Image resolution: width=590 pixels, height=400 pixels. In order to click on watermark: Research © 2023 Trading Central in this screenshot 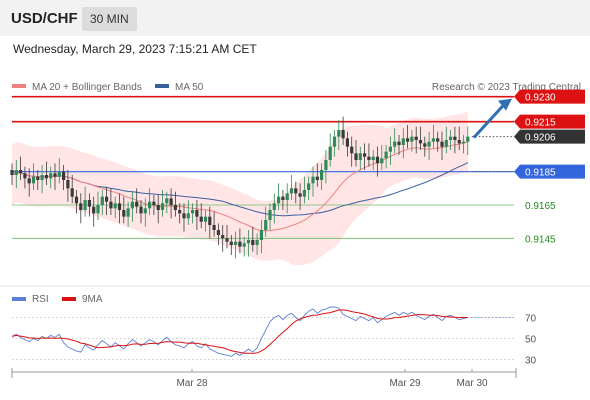, I will do `click(506, 87)`.